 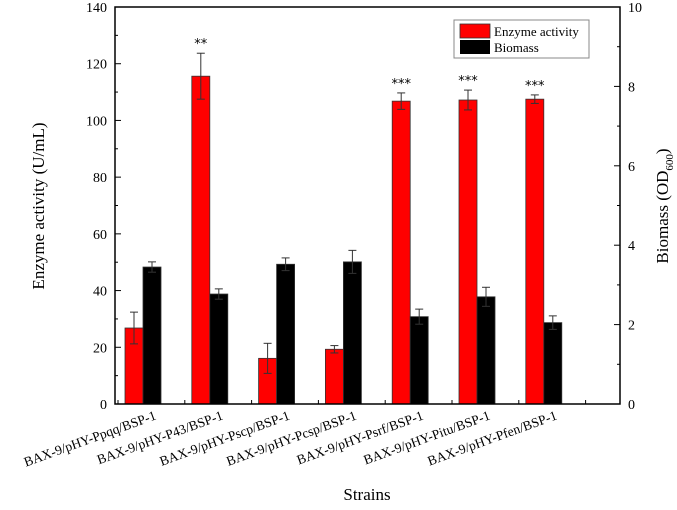 I want to click on legend-label-enzyme: Enzyme activity, so click(x=536, y=31).